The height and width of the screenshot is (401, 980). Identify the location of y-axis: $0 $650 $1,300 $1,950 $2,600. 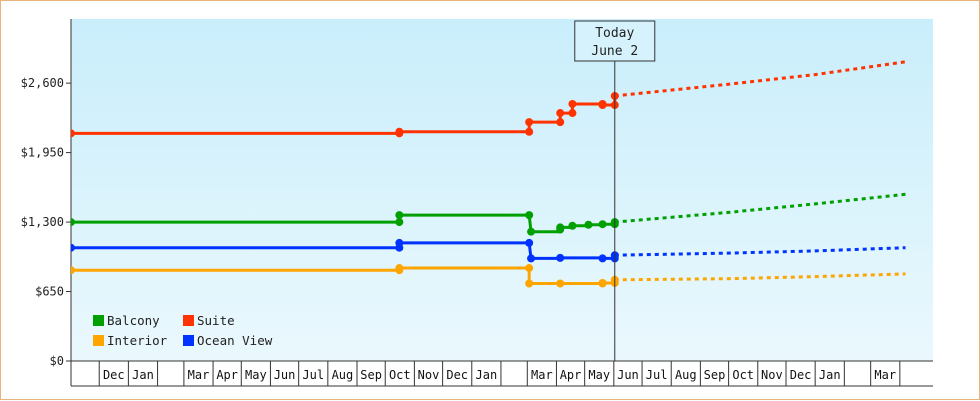
(46, 193).